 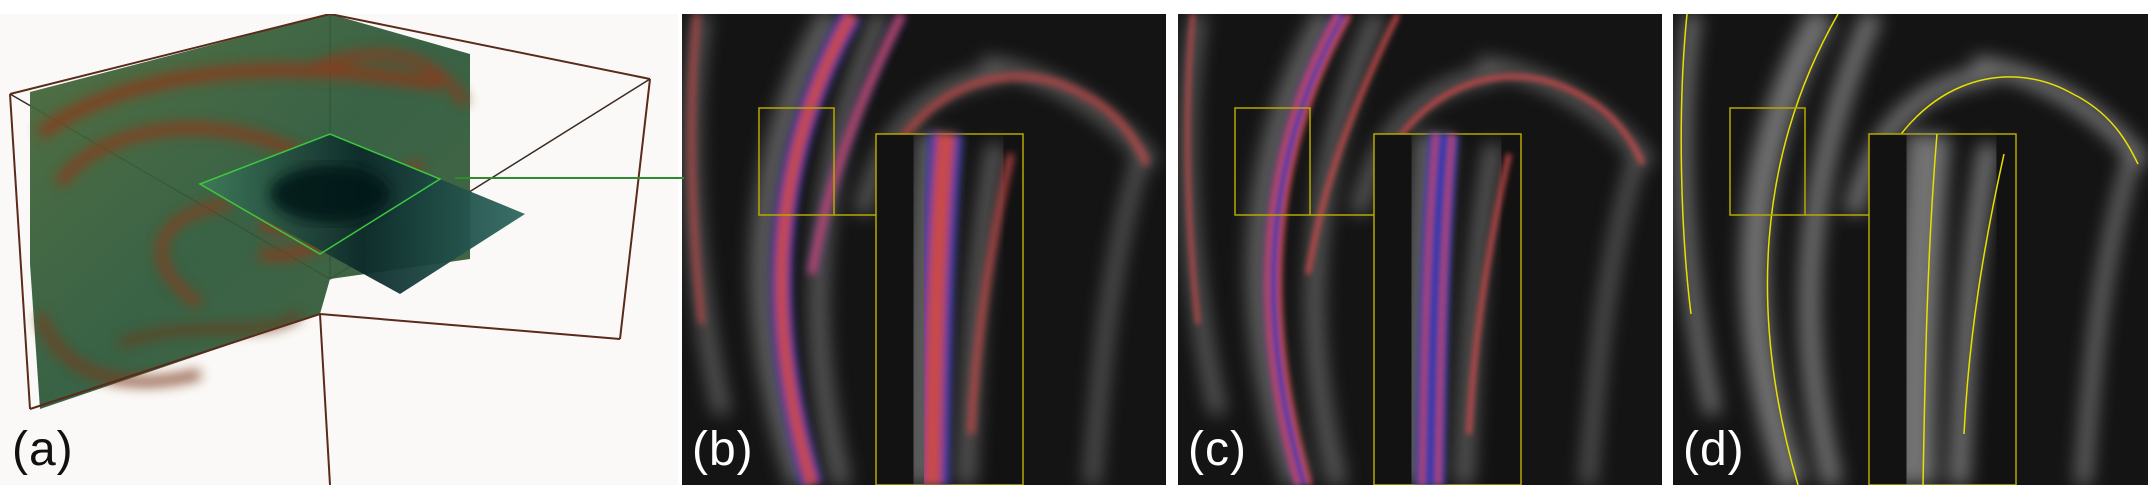 What do you see at coordinates (43, 449) in the screenshot?
I see `panel-label: (a)` at bounding box center [43, 449].